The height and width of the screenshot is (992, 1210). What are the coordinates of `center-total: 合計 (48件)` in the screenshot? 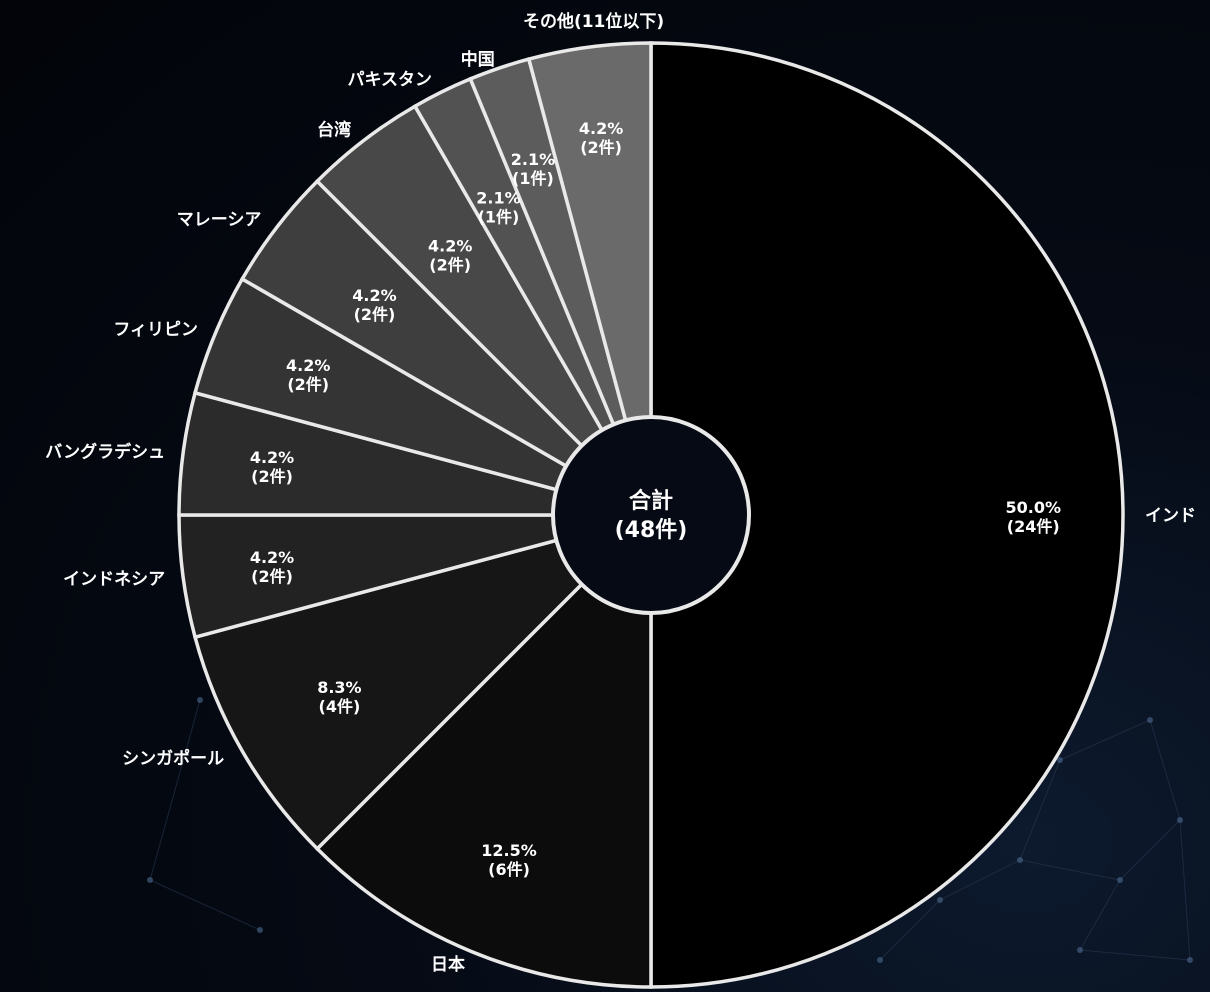 It's located at (651, 515).